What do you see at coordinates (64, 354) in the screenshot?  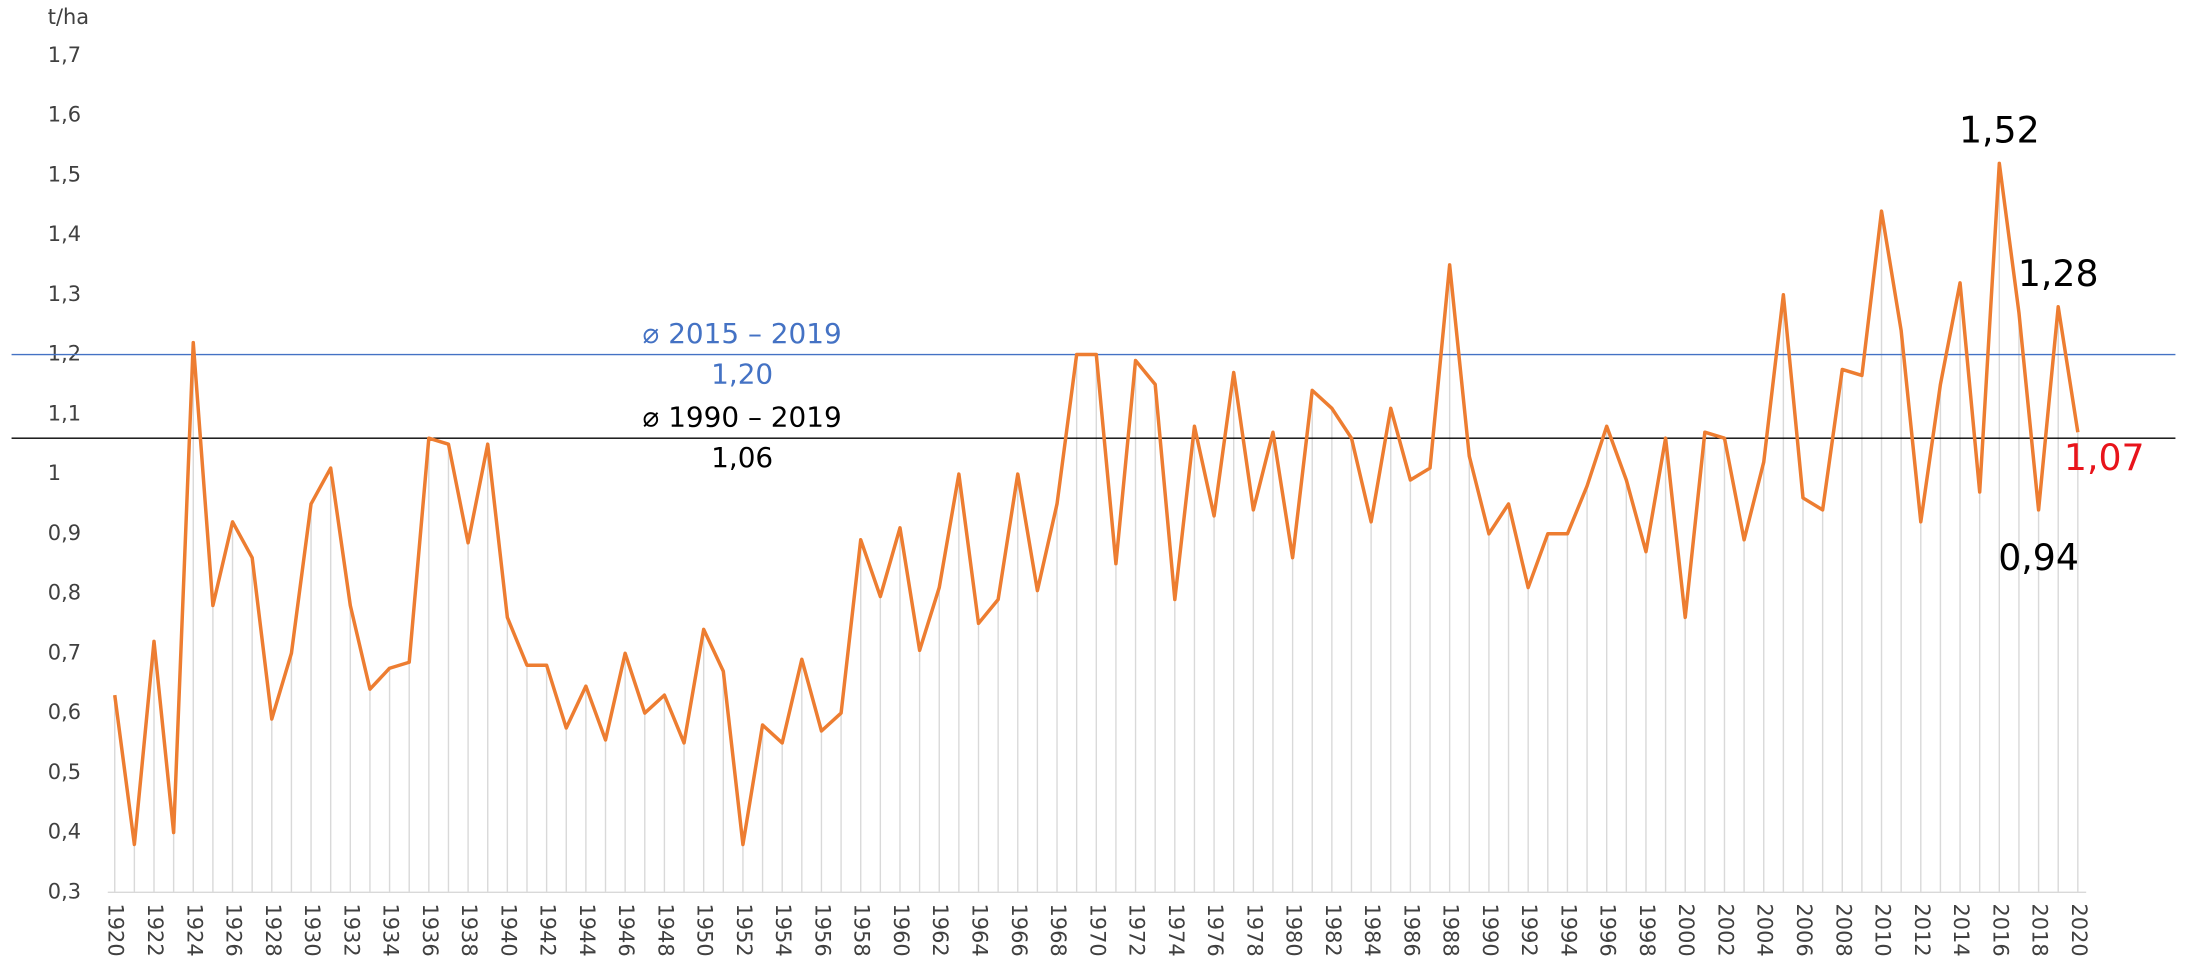 I see `y-tick-label: 1,2` at bounding box center [64, 354].